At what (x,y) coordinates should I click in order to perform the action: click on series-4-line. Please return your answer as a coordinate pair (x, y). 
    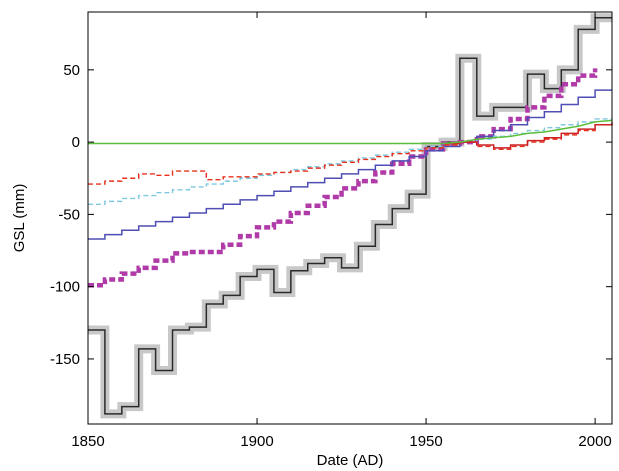
    Looking at the image, I should click on (350, 153).